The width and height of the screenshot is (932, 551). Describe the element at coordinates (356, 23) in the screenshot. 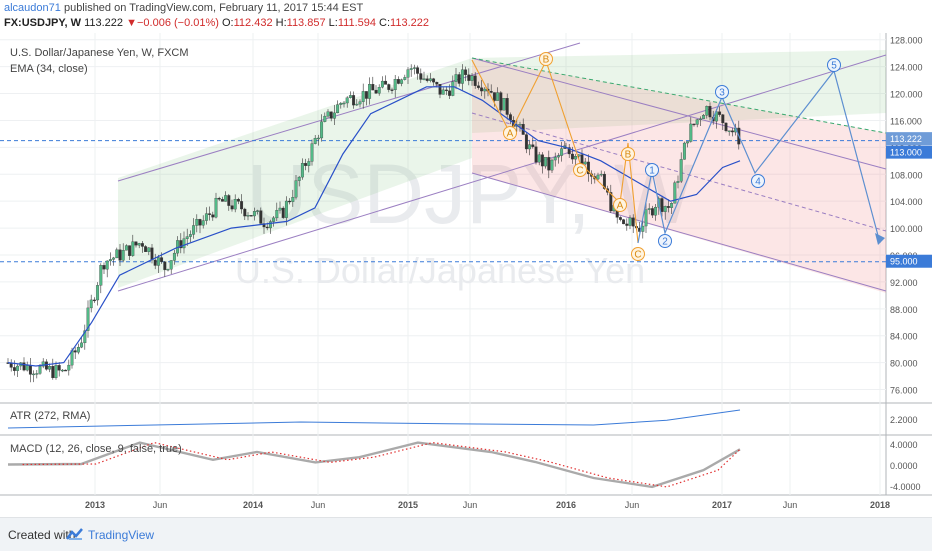

I see `low-value: 111.594` at that location.